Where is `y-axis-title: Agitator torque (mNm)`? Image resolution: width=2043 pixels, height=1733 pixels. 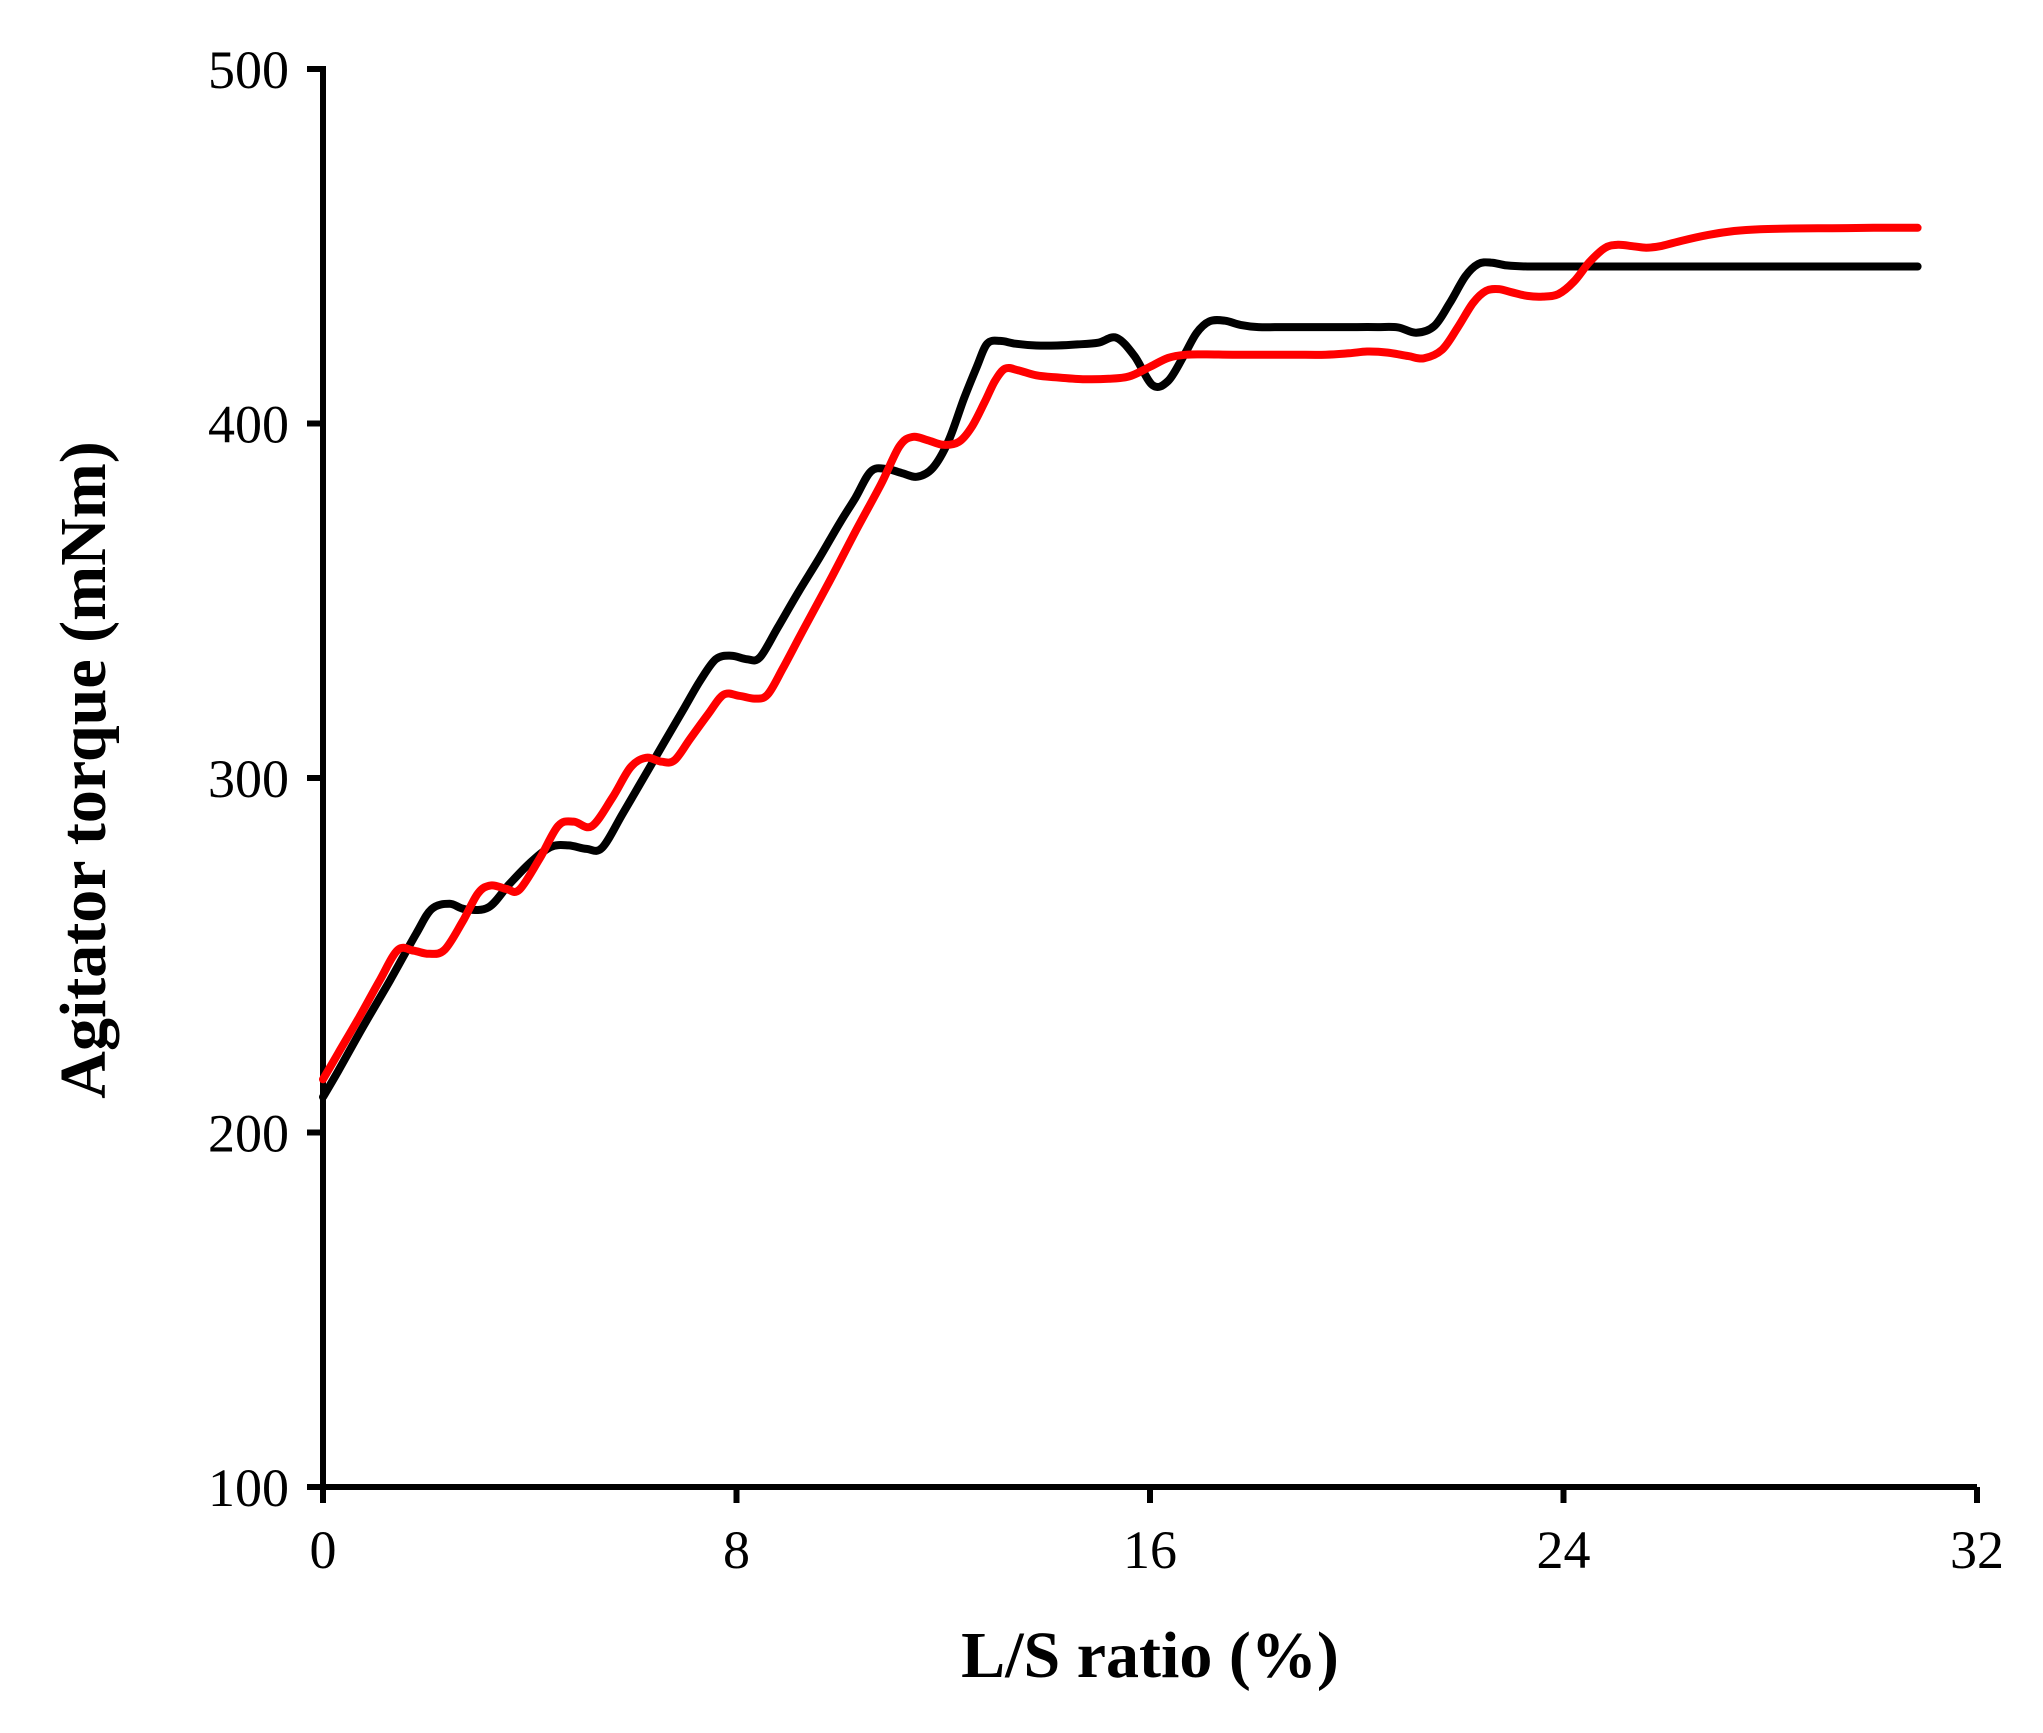
y-axis-title: Agitator torque (mNm) is located at coordinates (83, 769).